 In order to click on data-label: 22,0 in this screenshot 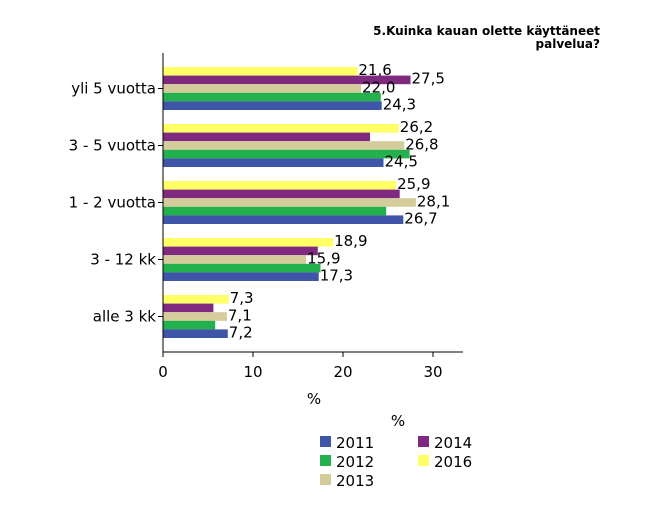, I will do `click(378, 87)`.